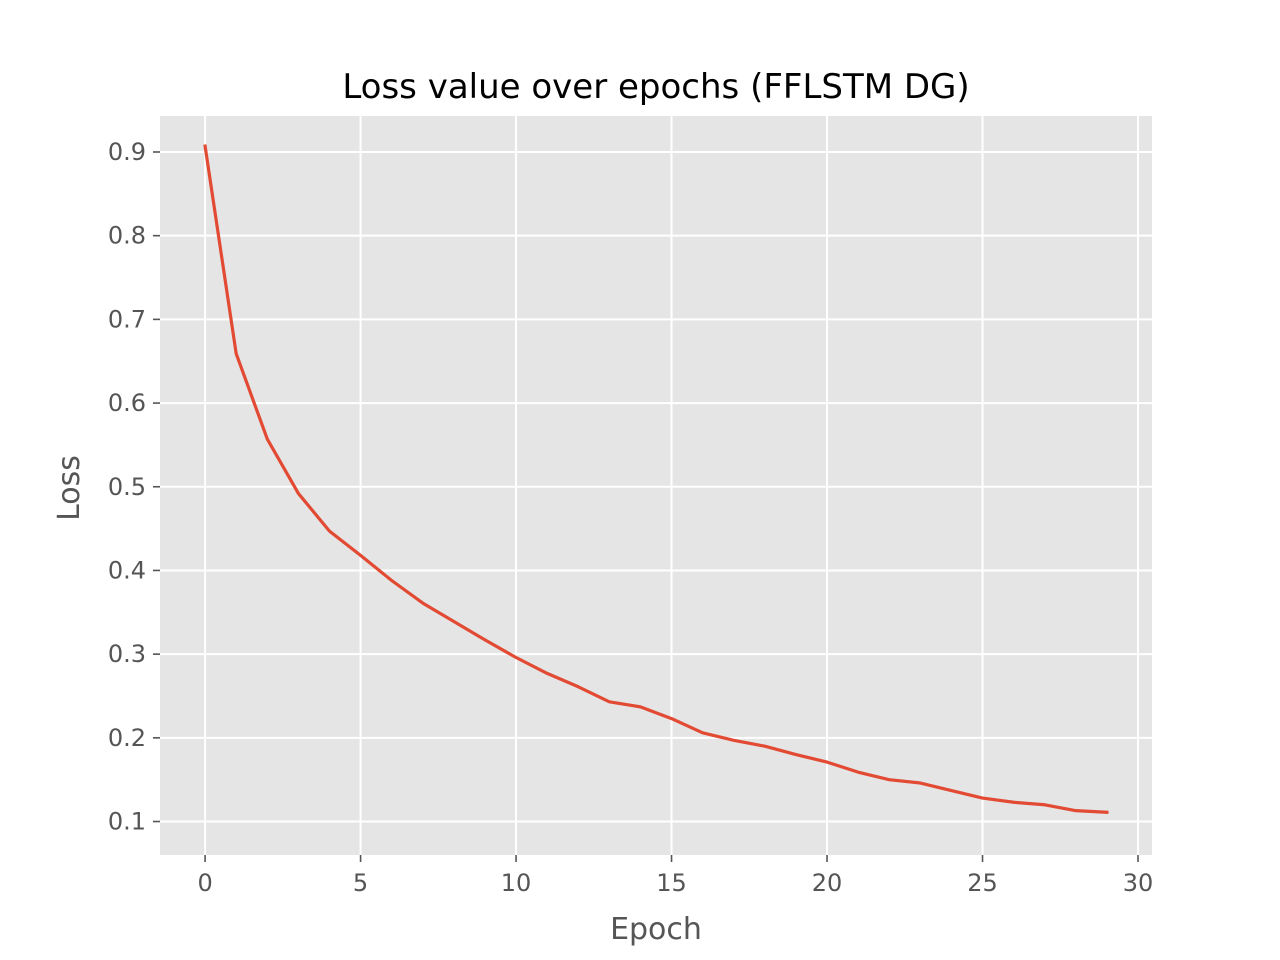  What do you see at coordinates (127, 152) in the screenshot?
I see `y-tick-label: 0.9` at bounding box center [127, 152].